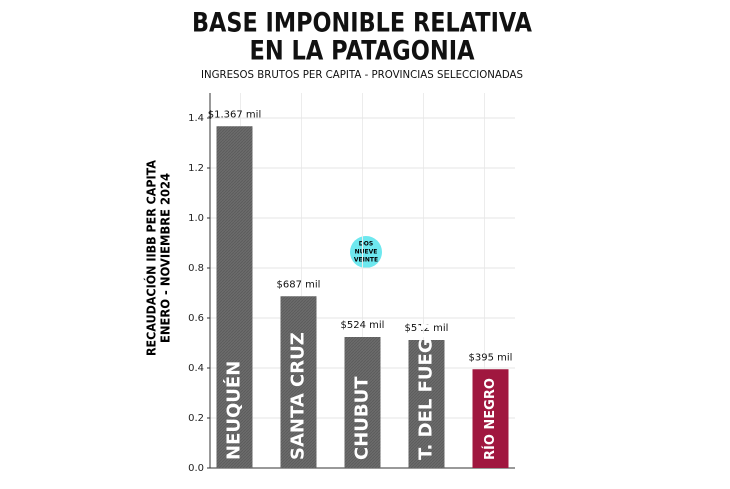 This screenshot has width=730, height=489. Describe the element at coordinates (362, 51) in the screenshot. I see `chart-title: EN LA PATAGONIA` at that location.